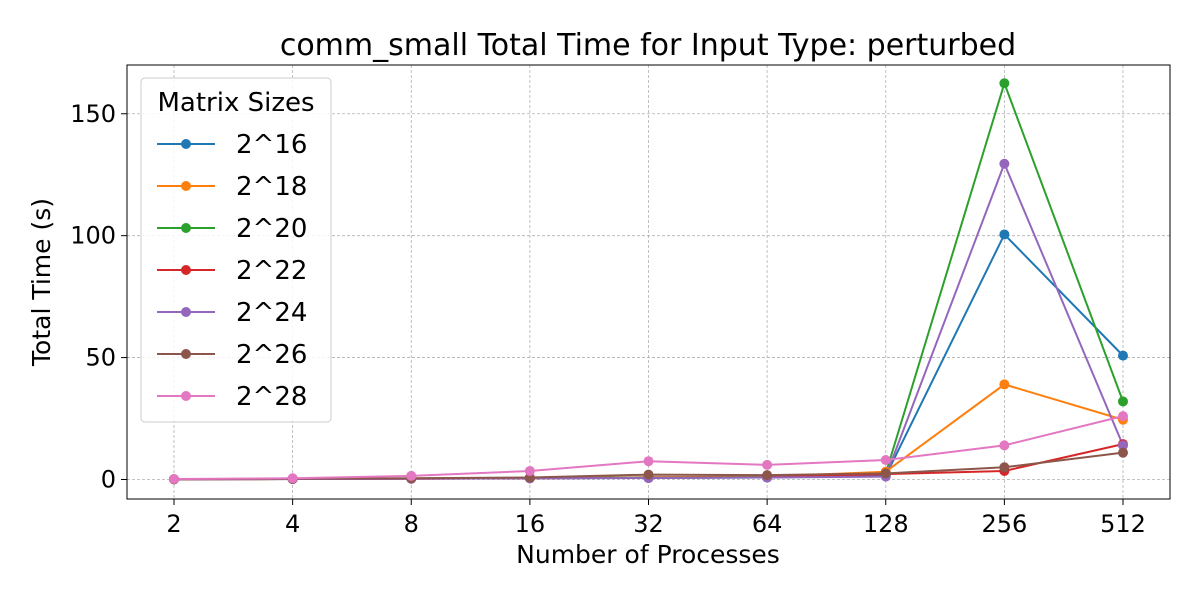  Describe the element at coordinates (173, 524) in the screenshot. I see `x-tick-label: 2` at that location.